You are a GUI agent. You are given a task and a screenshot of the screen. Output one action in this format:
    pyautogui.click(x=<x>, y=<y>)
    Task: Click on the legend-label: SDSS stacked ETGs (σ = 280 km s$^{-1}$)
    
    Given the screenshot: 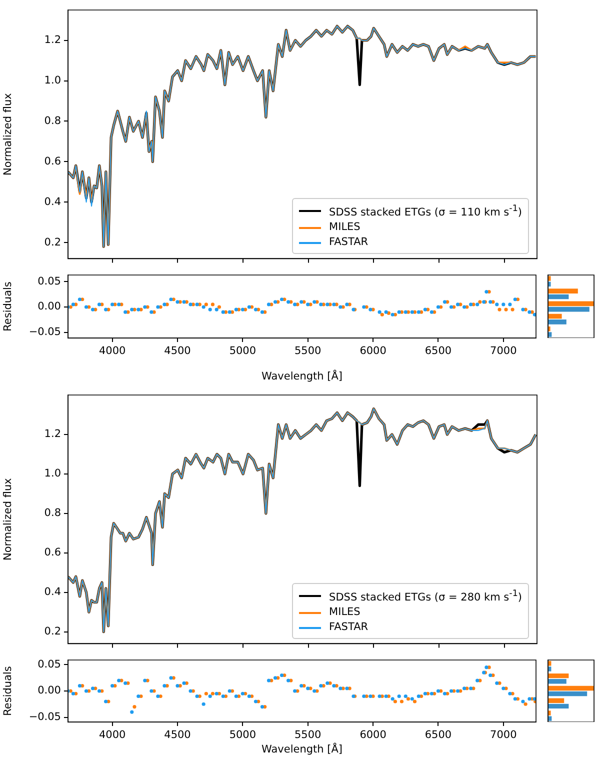 What is the action you would take?
    pyautogui.click(x=425, y=596)
    